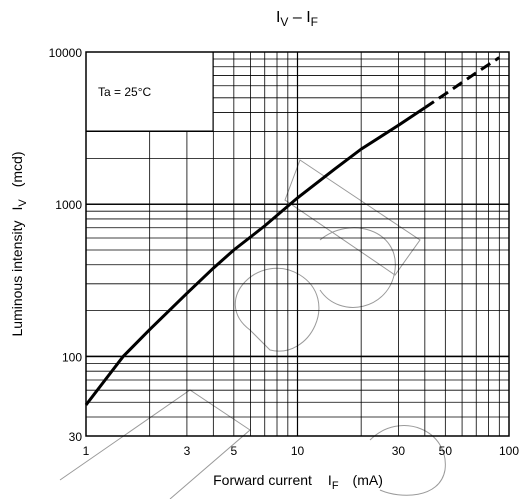  What do you see at coordinates (124, 92) in the screenshot?
I see `annotation-text: Ta = 25°C` at bounding box center [124, 92].